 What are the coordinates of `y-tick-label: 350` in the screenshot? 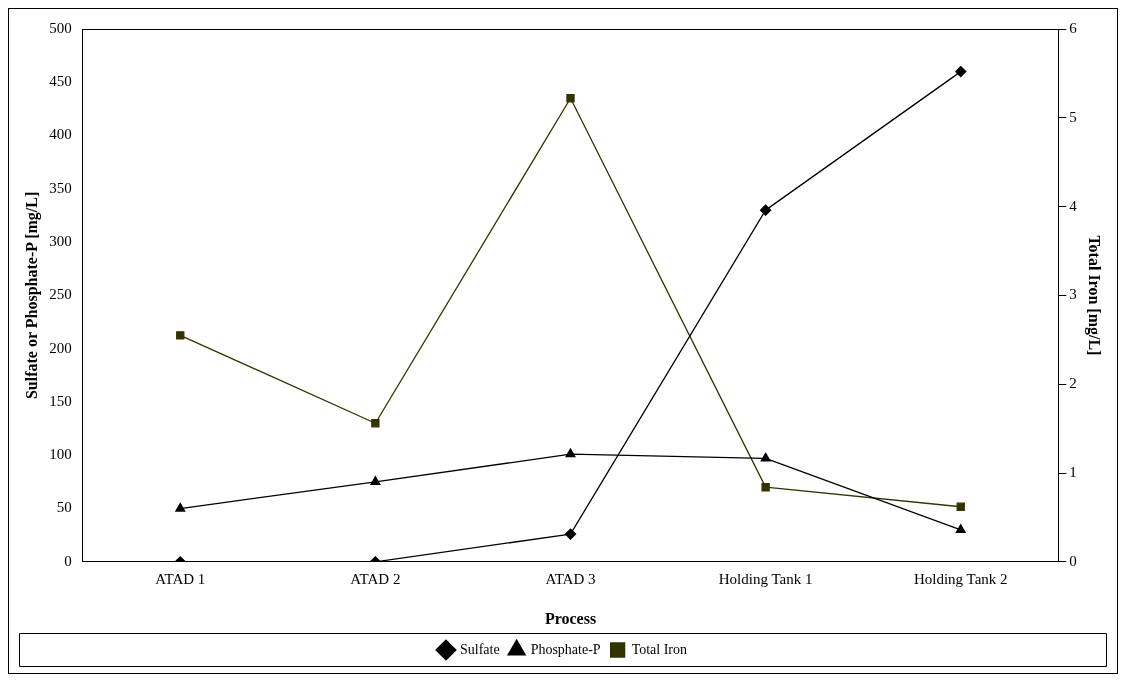 It's located at (60, 187).